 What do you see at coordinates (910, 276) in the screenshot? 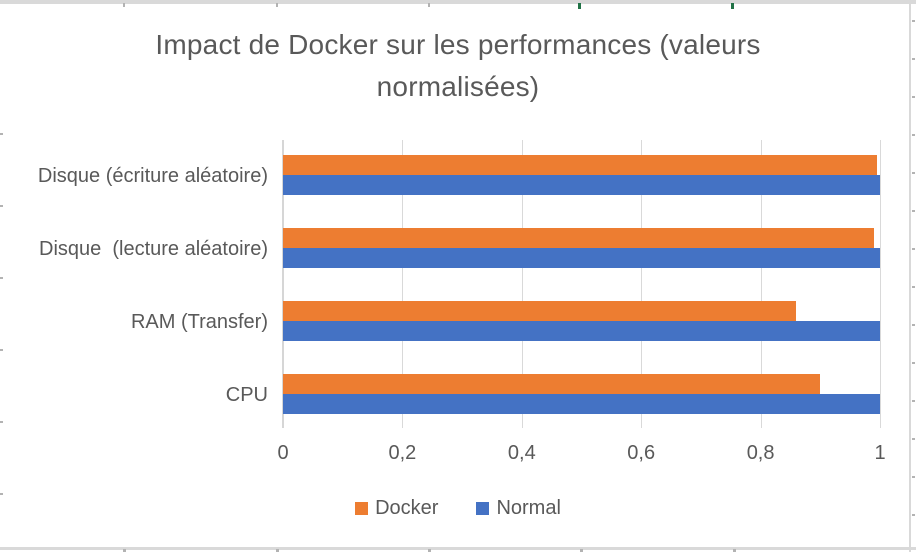
I see `spreadsheet-right-column-border` at bounding box center [910, 276].